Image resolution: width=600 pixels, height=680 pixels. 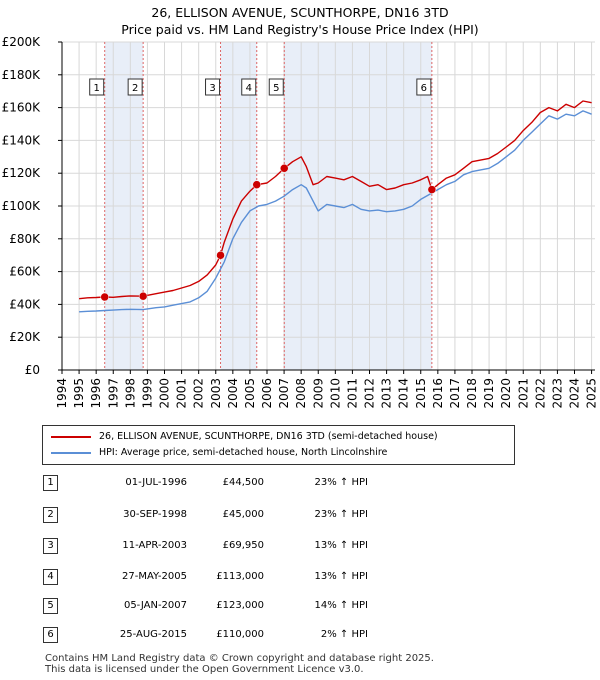 What do you see at coordinates (154, 576) in the screenshot?
I see `row-date: 27-MAY-2005` at bounding box center [154, 576].